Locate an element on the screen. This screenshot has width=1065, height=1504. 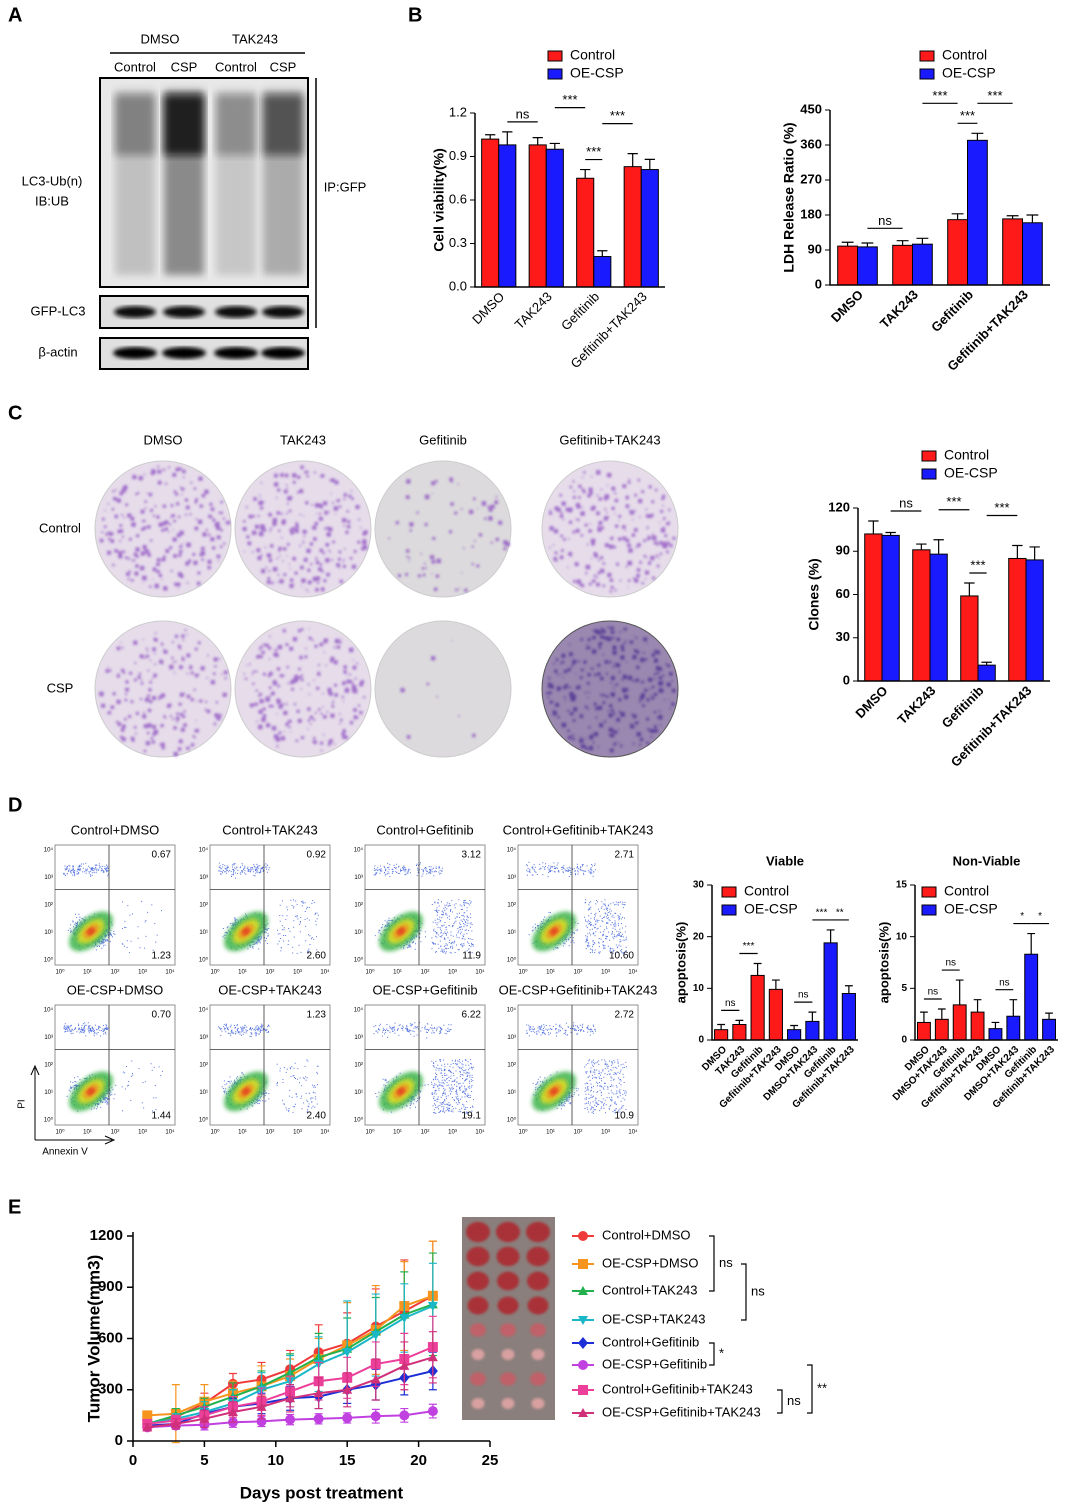
quadrant-value: 0.70 is located at coordinates (162, 1015).